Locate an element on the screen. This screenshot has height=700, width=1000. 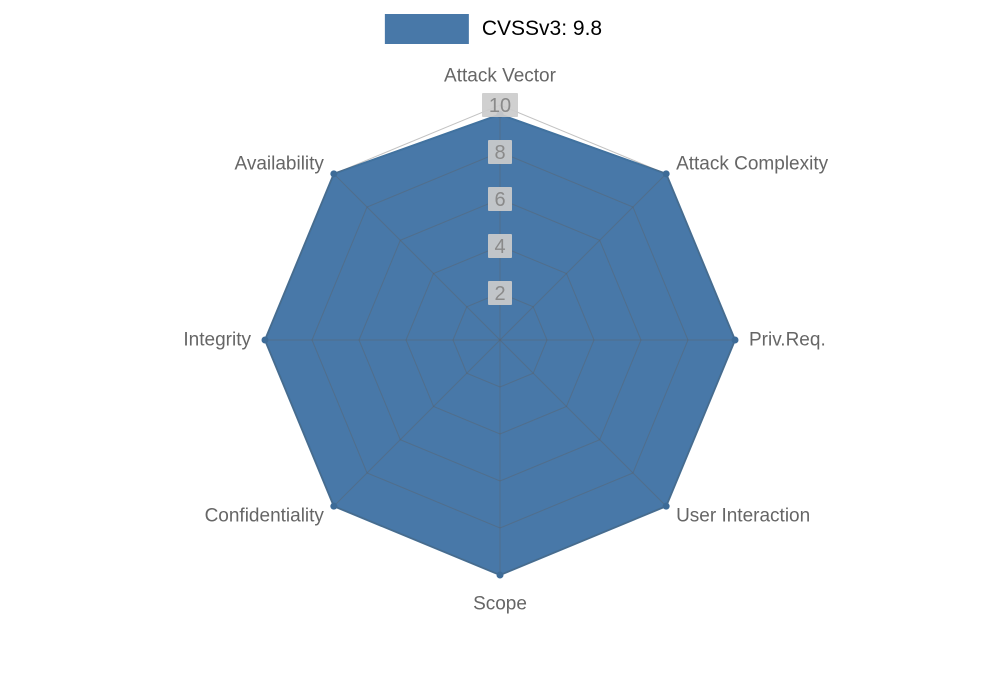
tick-label: 2 is located at coordinates (499, 294).